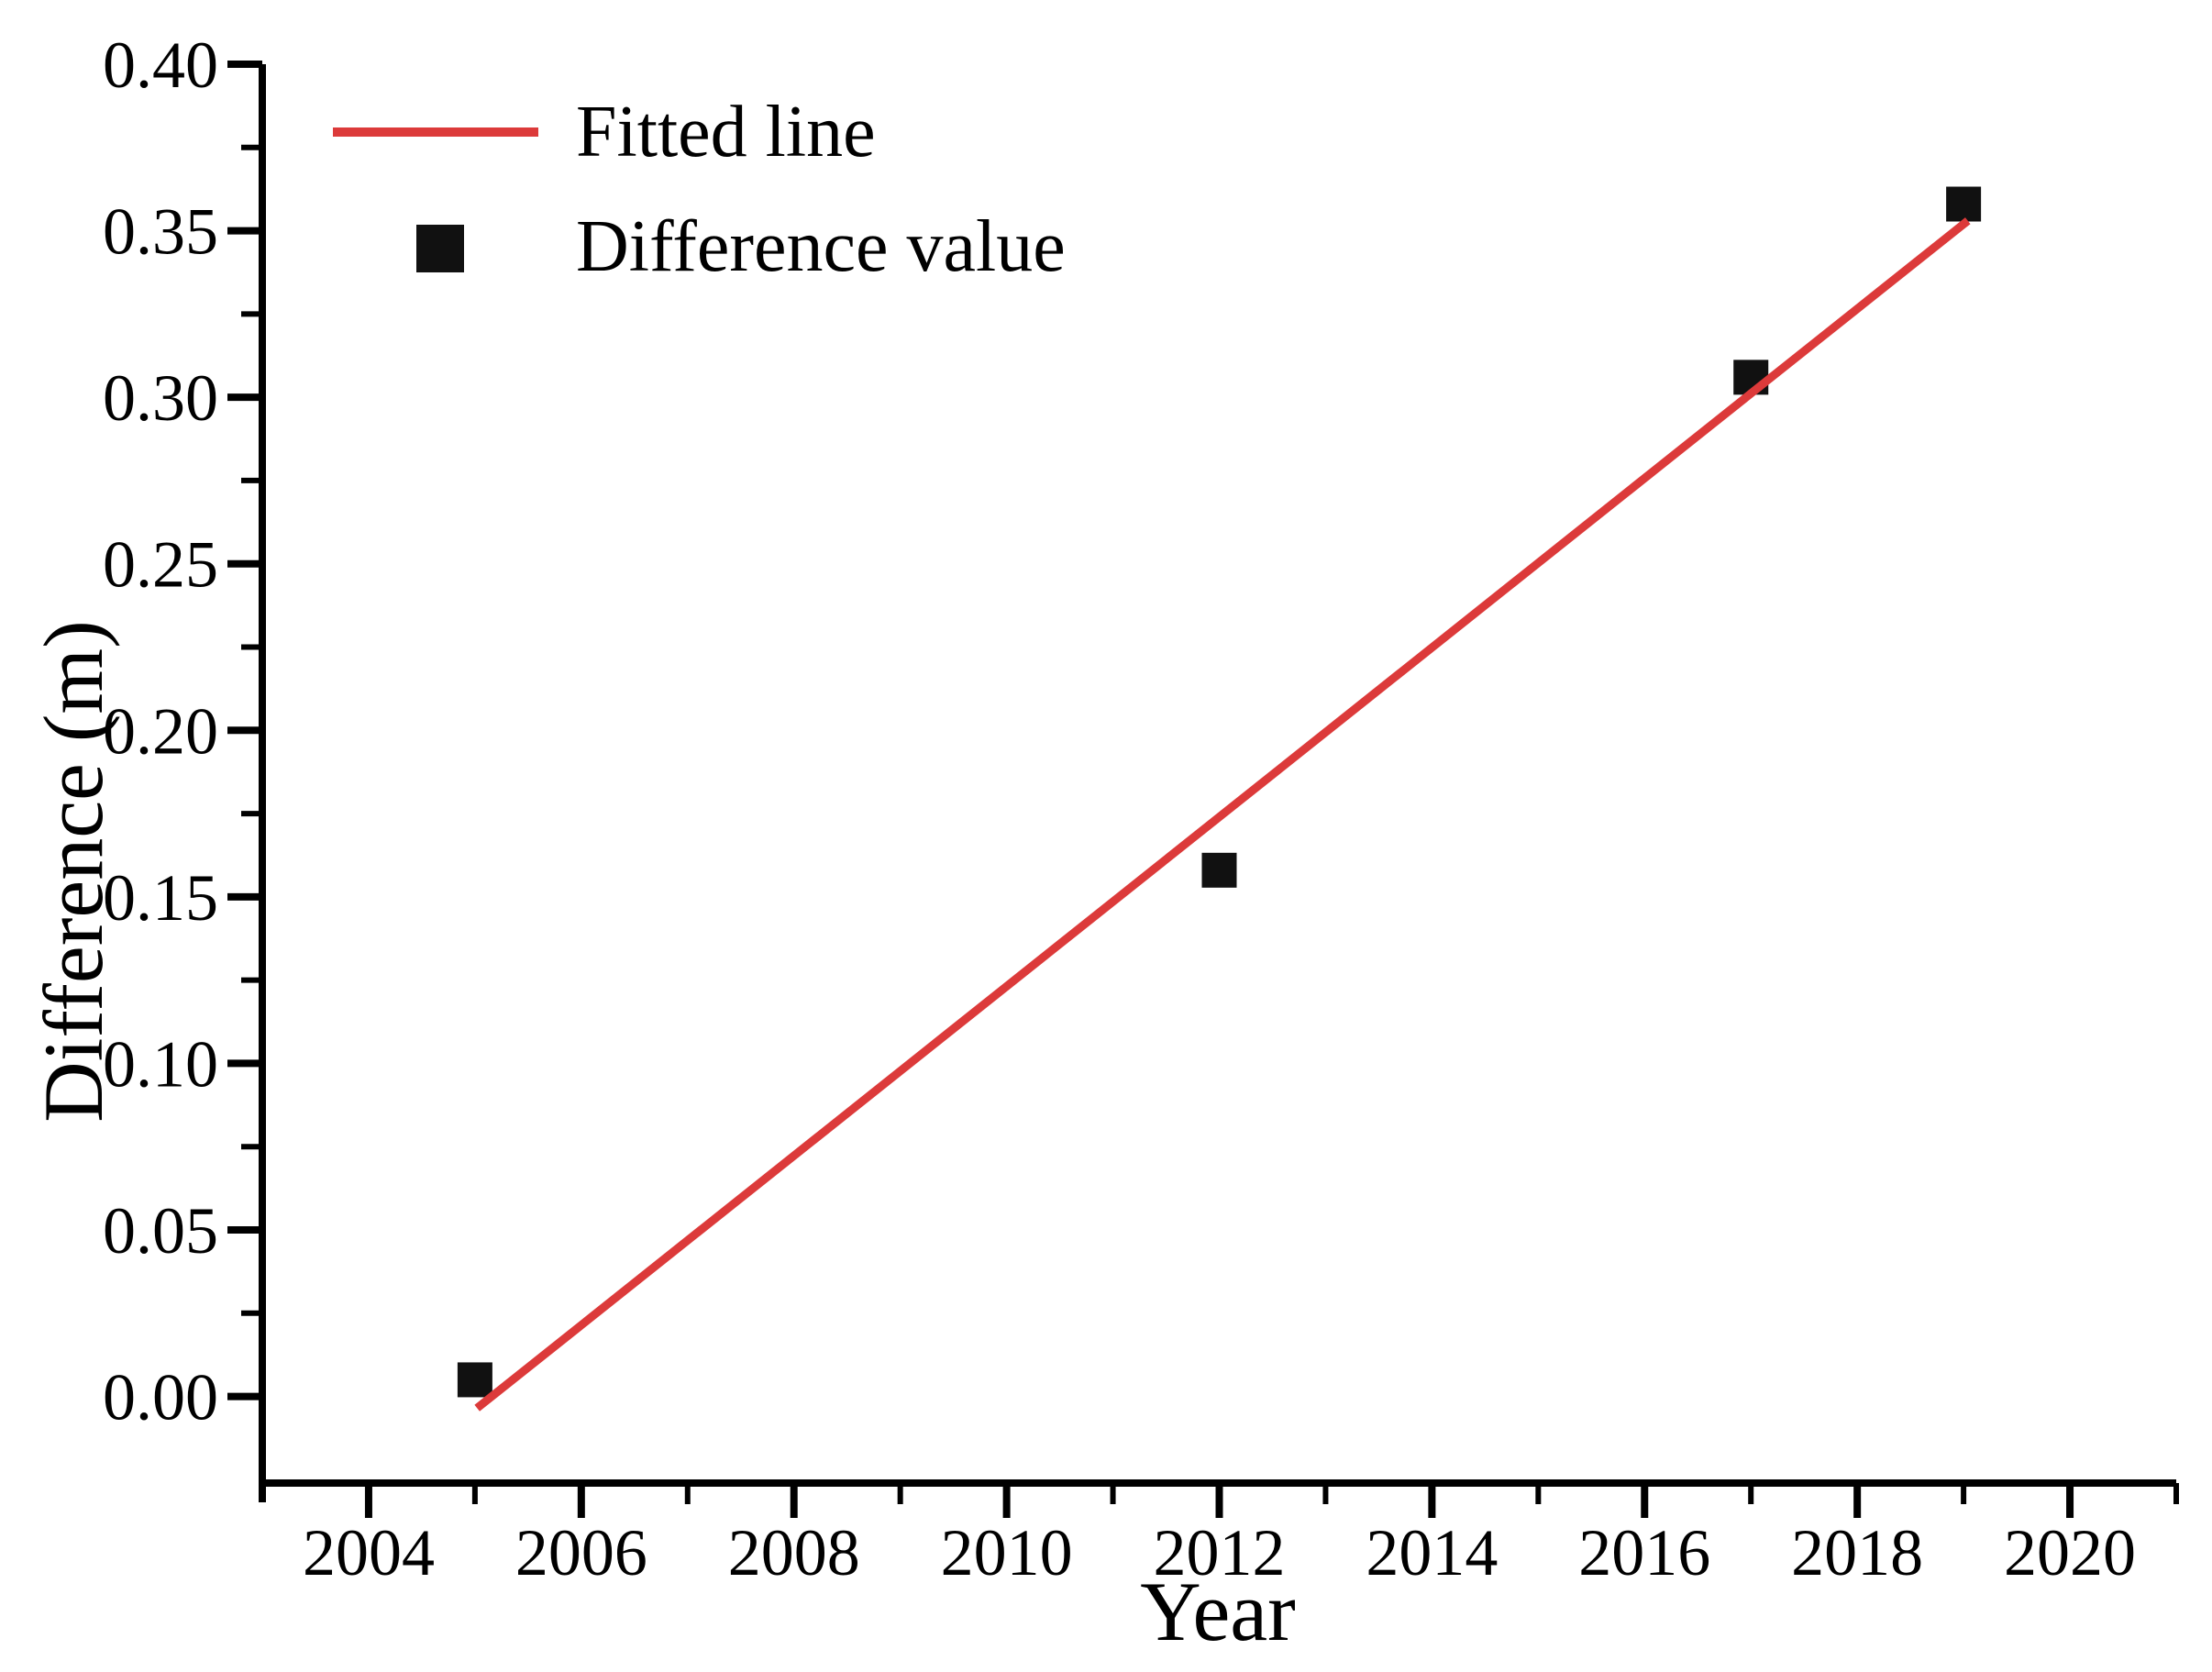 The width and height of the screenshot is (2212, 1672). Describe the element at coordinates (161, 1231) in the screenshot. I see `y-tick-label: 0.05` at that location.